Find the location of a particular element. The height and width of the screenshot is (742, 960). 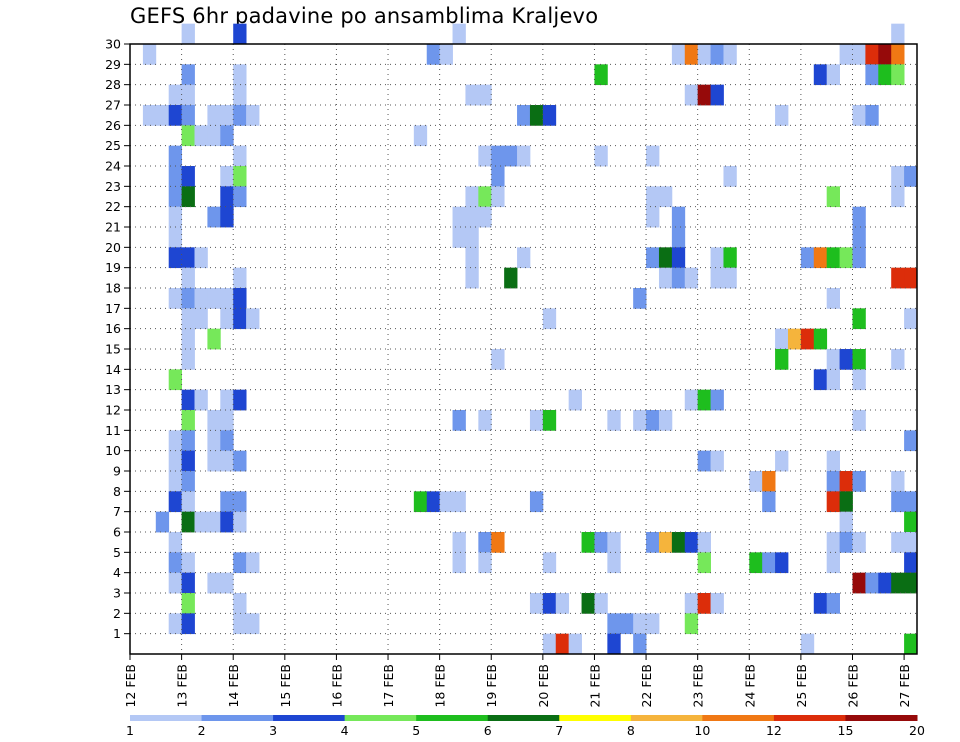

x-tick-label: 22 FEB is located at coordinates (646, 686).